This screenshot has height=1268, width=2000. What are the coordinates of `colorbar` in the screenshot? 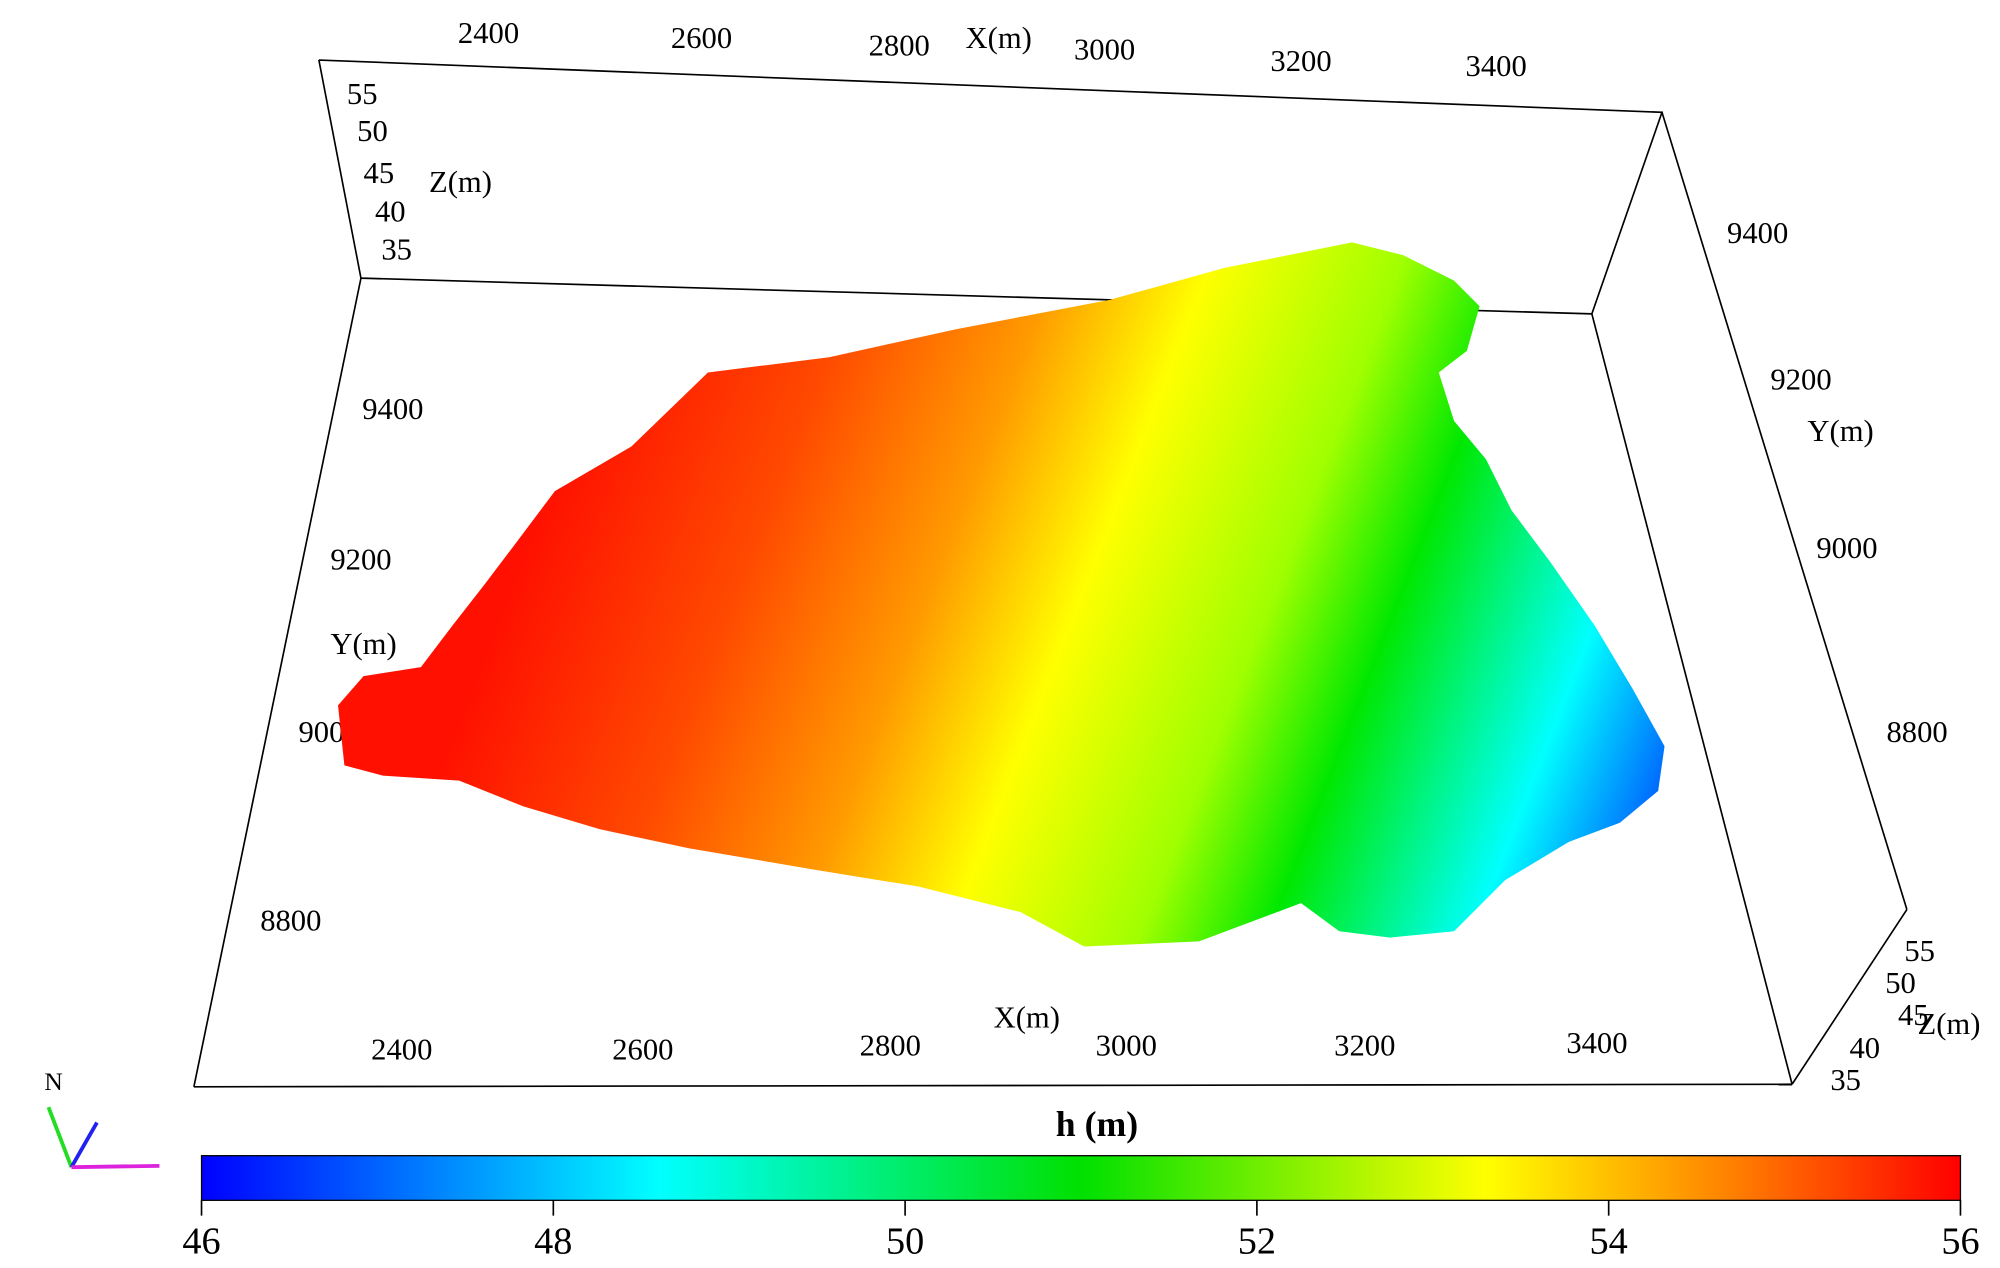 It's located at (1081, 1178).